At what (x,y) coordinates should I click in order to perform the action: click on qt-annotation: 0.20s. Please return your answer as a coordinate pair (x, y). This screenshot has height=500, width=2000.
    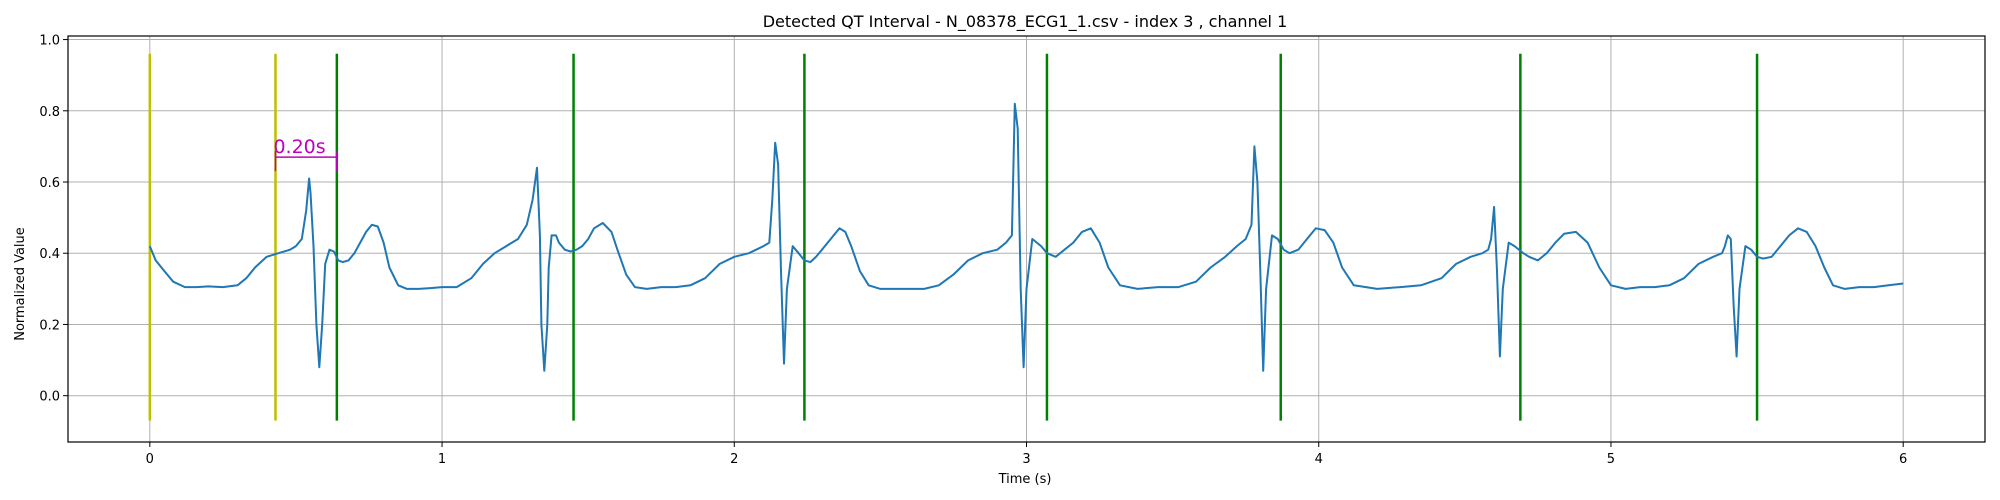
    Looking at the image, I should click on (305, 154).